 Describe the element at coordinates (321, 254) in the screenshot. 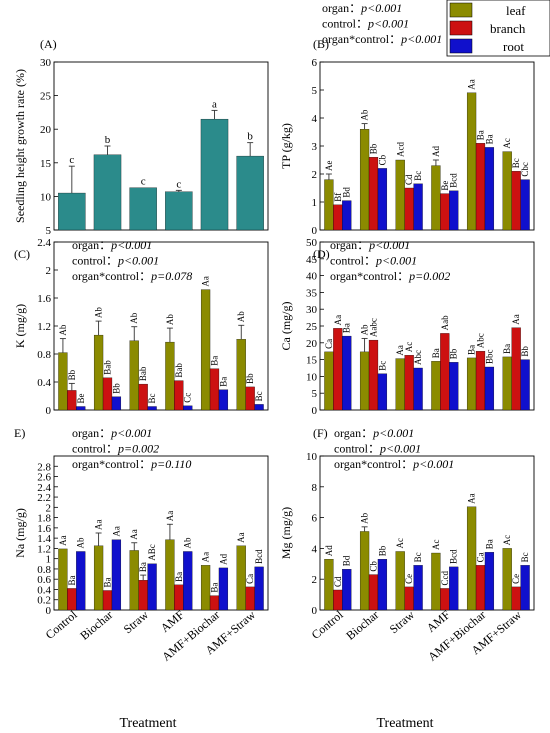

I see `panel-label: (D)` at that location.